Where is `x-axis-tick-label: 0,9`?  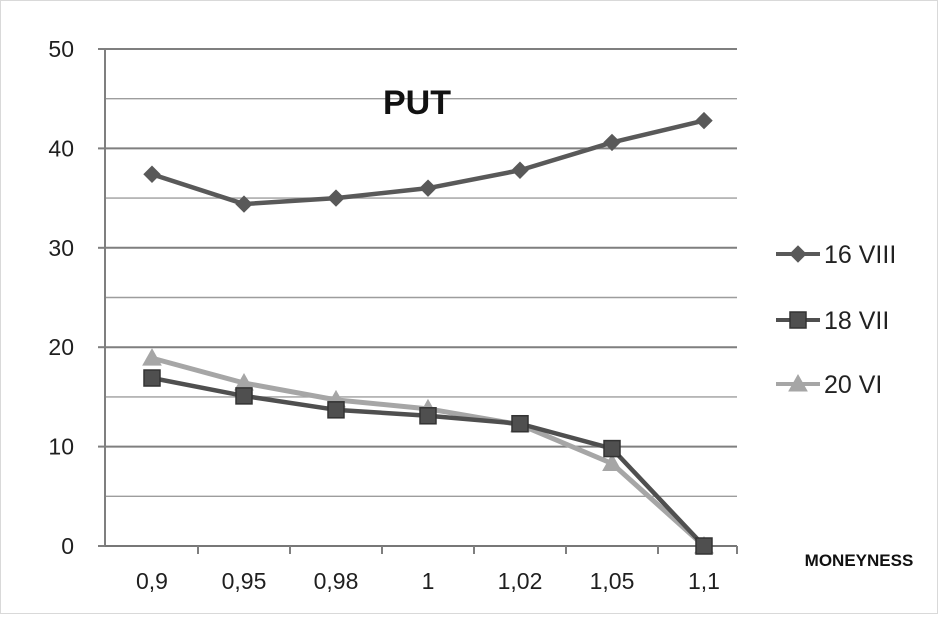
x-axis-tick-label: 0,9 is located at coordinates (152, 581).